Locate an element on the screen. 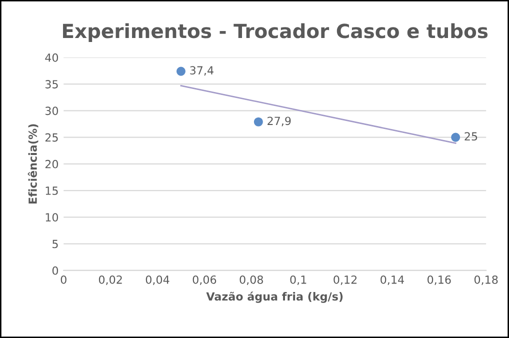 The height and width of the screenshot is (338, 509). data-label: 25 is located at coordinates (471, 136).